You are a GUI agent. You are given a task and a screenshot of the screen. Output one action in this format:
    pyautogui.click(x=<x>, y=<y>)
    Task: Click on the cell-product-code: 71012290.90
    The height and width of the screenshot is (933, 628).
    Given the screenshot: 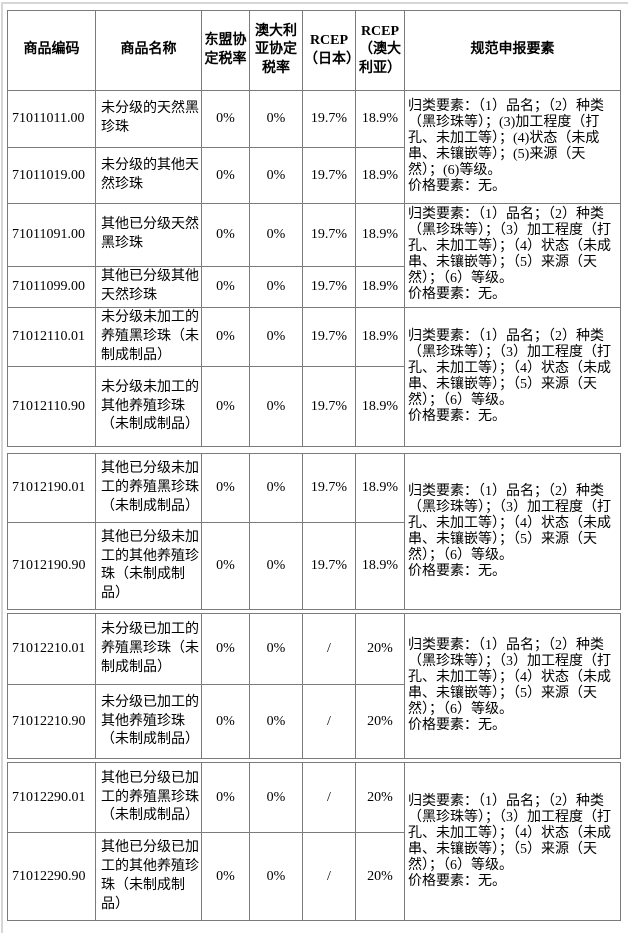 What is the action you would take?
    pyautogui.click(x=51, y=877)
    